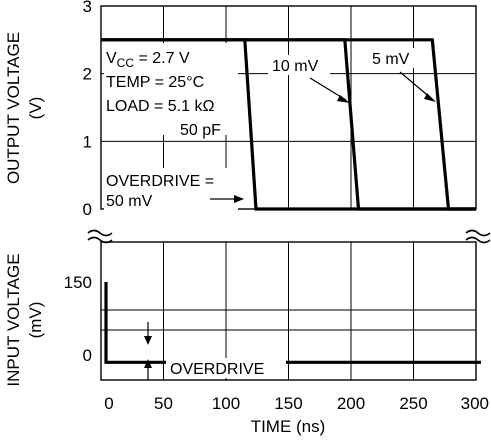 The height and width of the screenshot is (440, 491). Describe the element at coordinates (87, 8) in the screenshot. I see `top-y-tick-label: 3` at that location.